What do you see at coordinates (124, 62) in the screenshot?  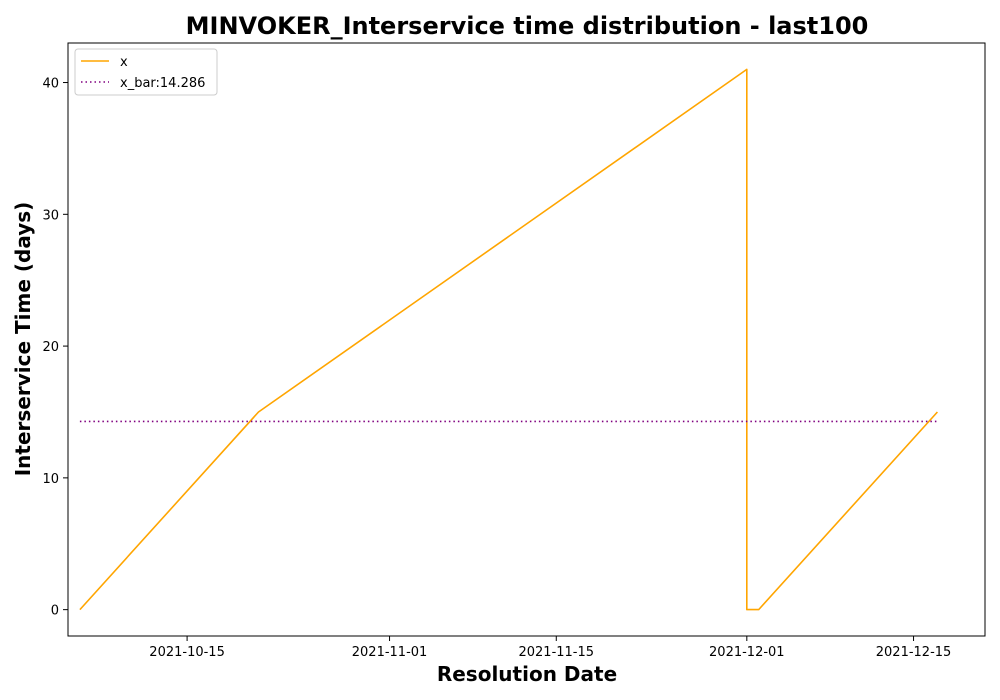 I see `legend-label-x: x` at bounding box center [124, 62].